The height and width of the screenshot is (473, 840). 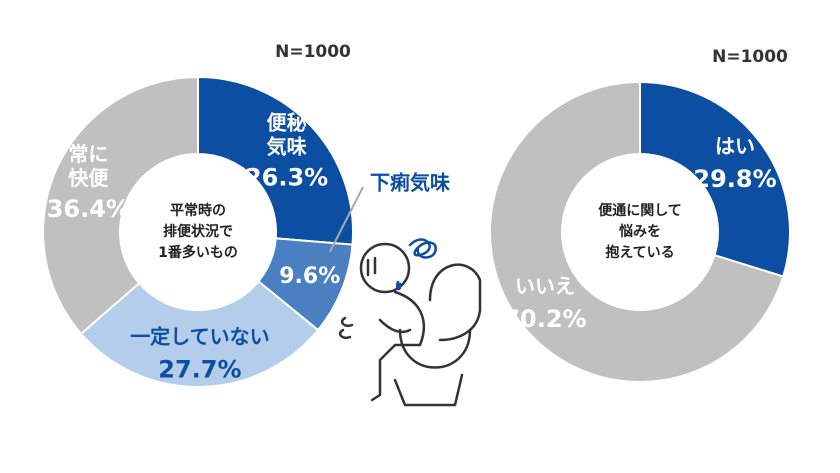 I want to click on sigh, so click(x=346, y=327).